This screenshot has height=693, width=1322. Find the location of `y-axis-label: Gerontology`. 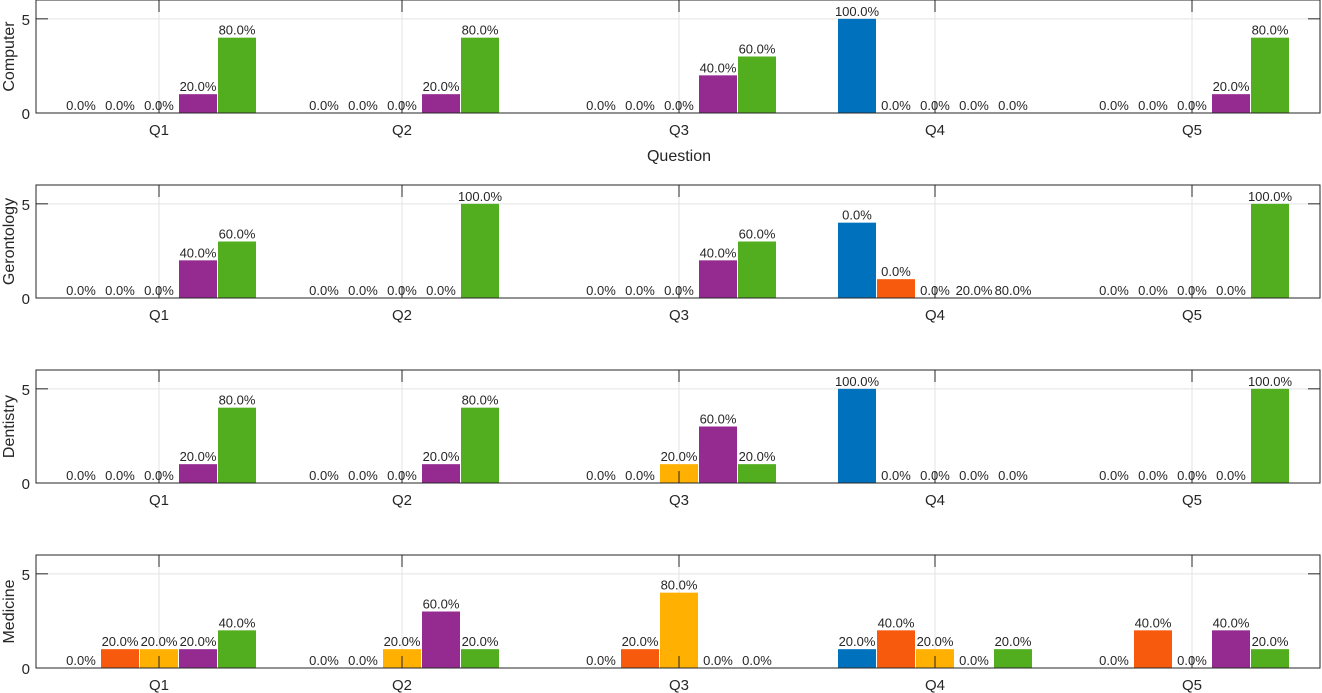

y-axis-label: Gerontology is located at coordinates (9, 241).